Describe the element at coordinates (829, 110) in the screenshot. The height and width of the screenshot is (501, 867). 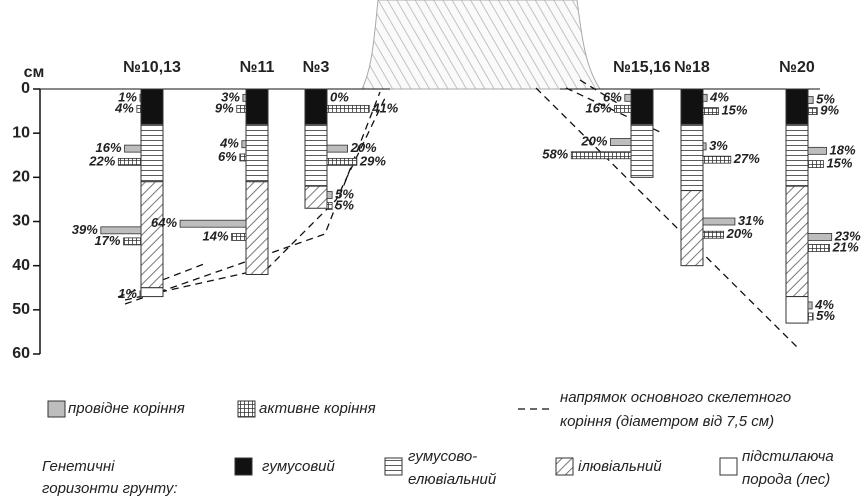
I see `root-label: 9%` at that location.